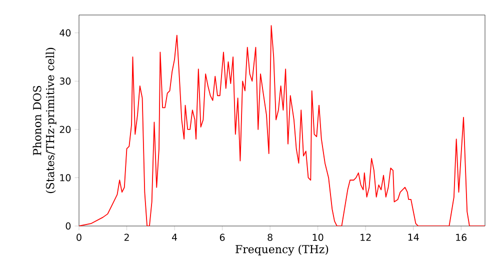 The height and width of the screenshot is (280, 500). I want to click on y-tick-label: 40, so click(65, 32).